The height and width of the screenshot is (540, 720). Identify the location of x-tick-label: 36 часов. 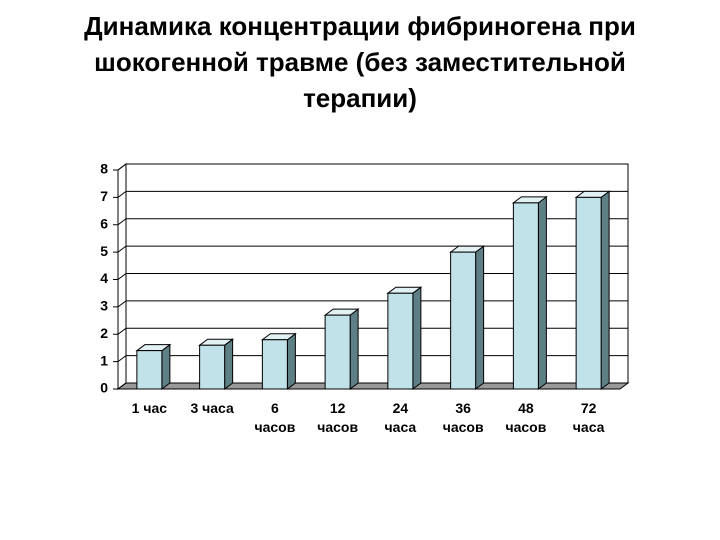
(463, 417).